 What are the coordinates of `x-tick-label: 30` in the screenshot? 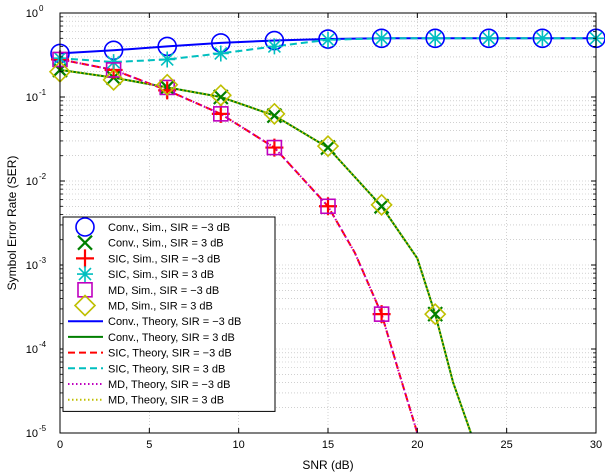 It's located at (596, 445).